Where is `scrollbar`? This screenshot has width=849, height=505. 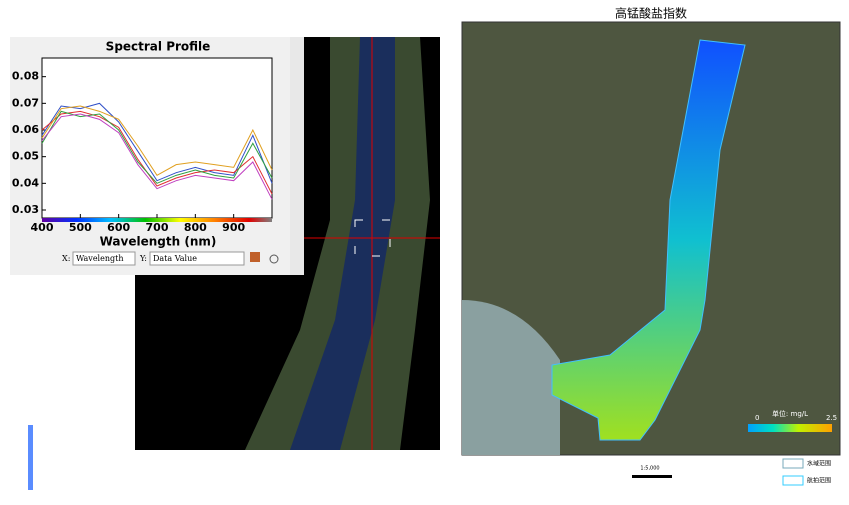
scrollbar is located at coordinates (297, 156).